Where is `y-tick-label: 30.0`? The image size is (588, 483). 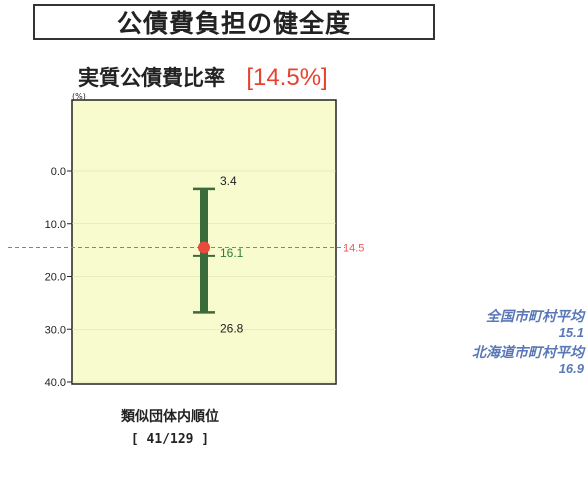 y-tick-label: 30.0 is located at coordinates (55, 330).